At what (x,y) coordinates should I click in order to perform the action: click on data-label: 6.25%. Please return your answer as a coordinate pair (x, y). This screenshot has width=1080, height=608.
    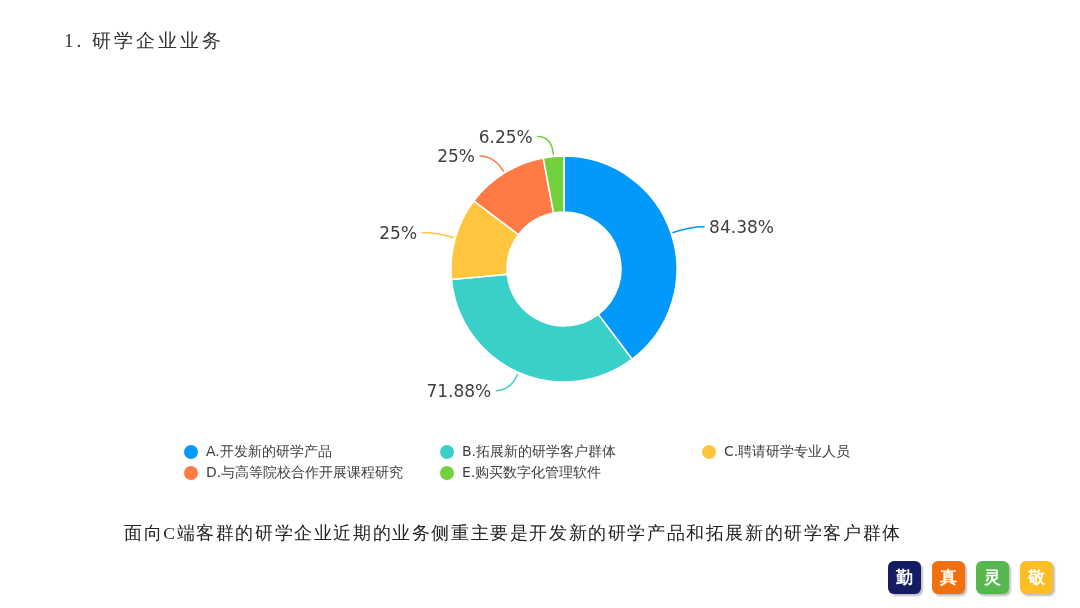
    Looking at the image, I should click on (505, 136).